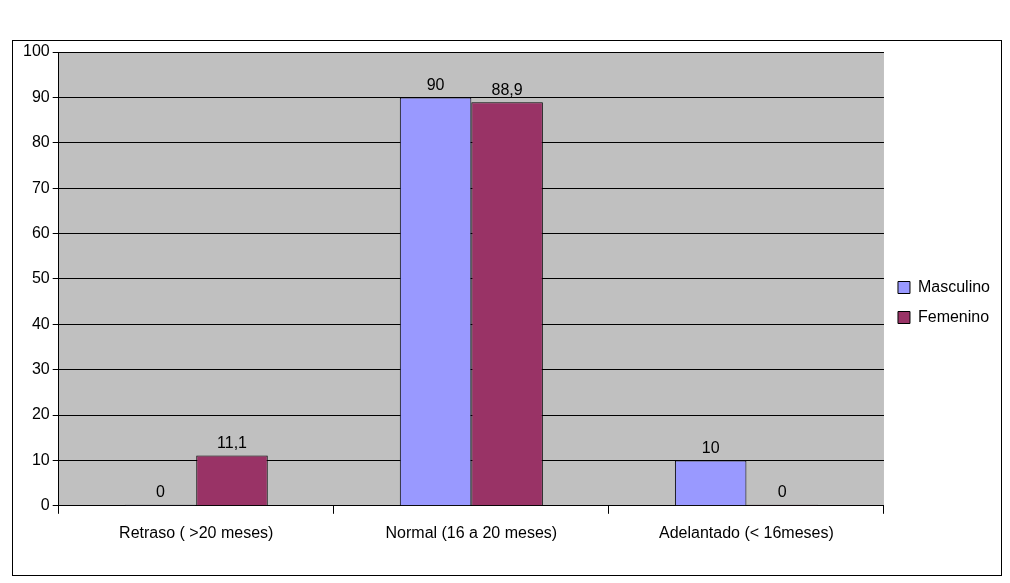 This screenshot has width=1010, height=583. What do you see at coordinates (40, 369) in the screenshot?
I see `y-tick-label: 30` at bounding box center [40, 369].